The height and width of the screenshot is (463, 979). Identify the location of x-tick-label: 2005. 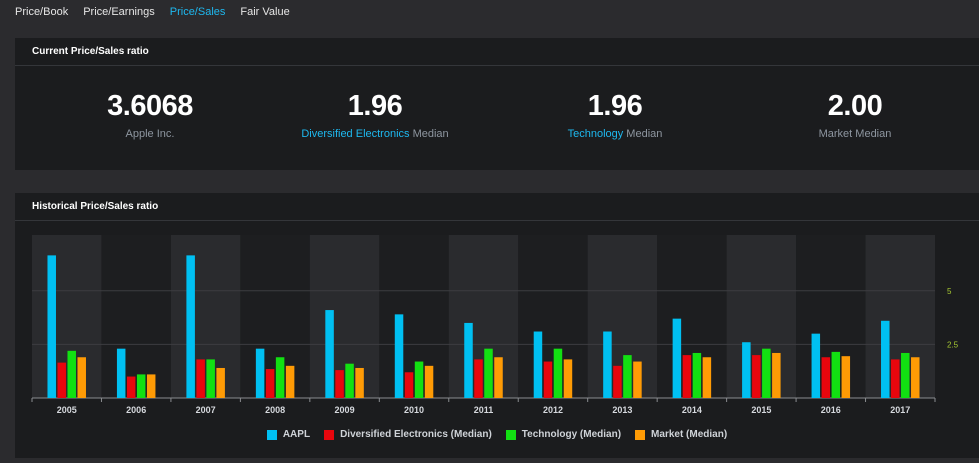
(67, 410).